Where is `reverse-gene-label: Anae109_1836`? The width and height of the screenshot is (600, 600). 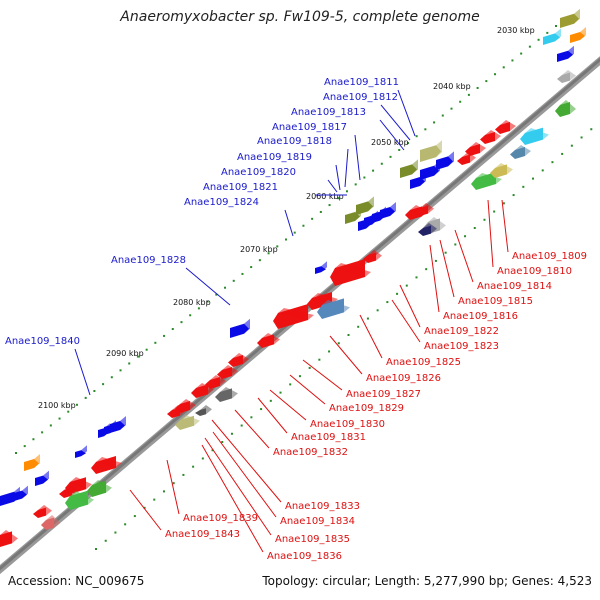 reverse-gene-label: Anae109_1836 is located at coordinates (304, 556).